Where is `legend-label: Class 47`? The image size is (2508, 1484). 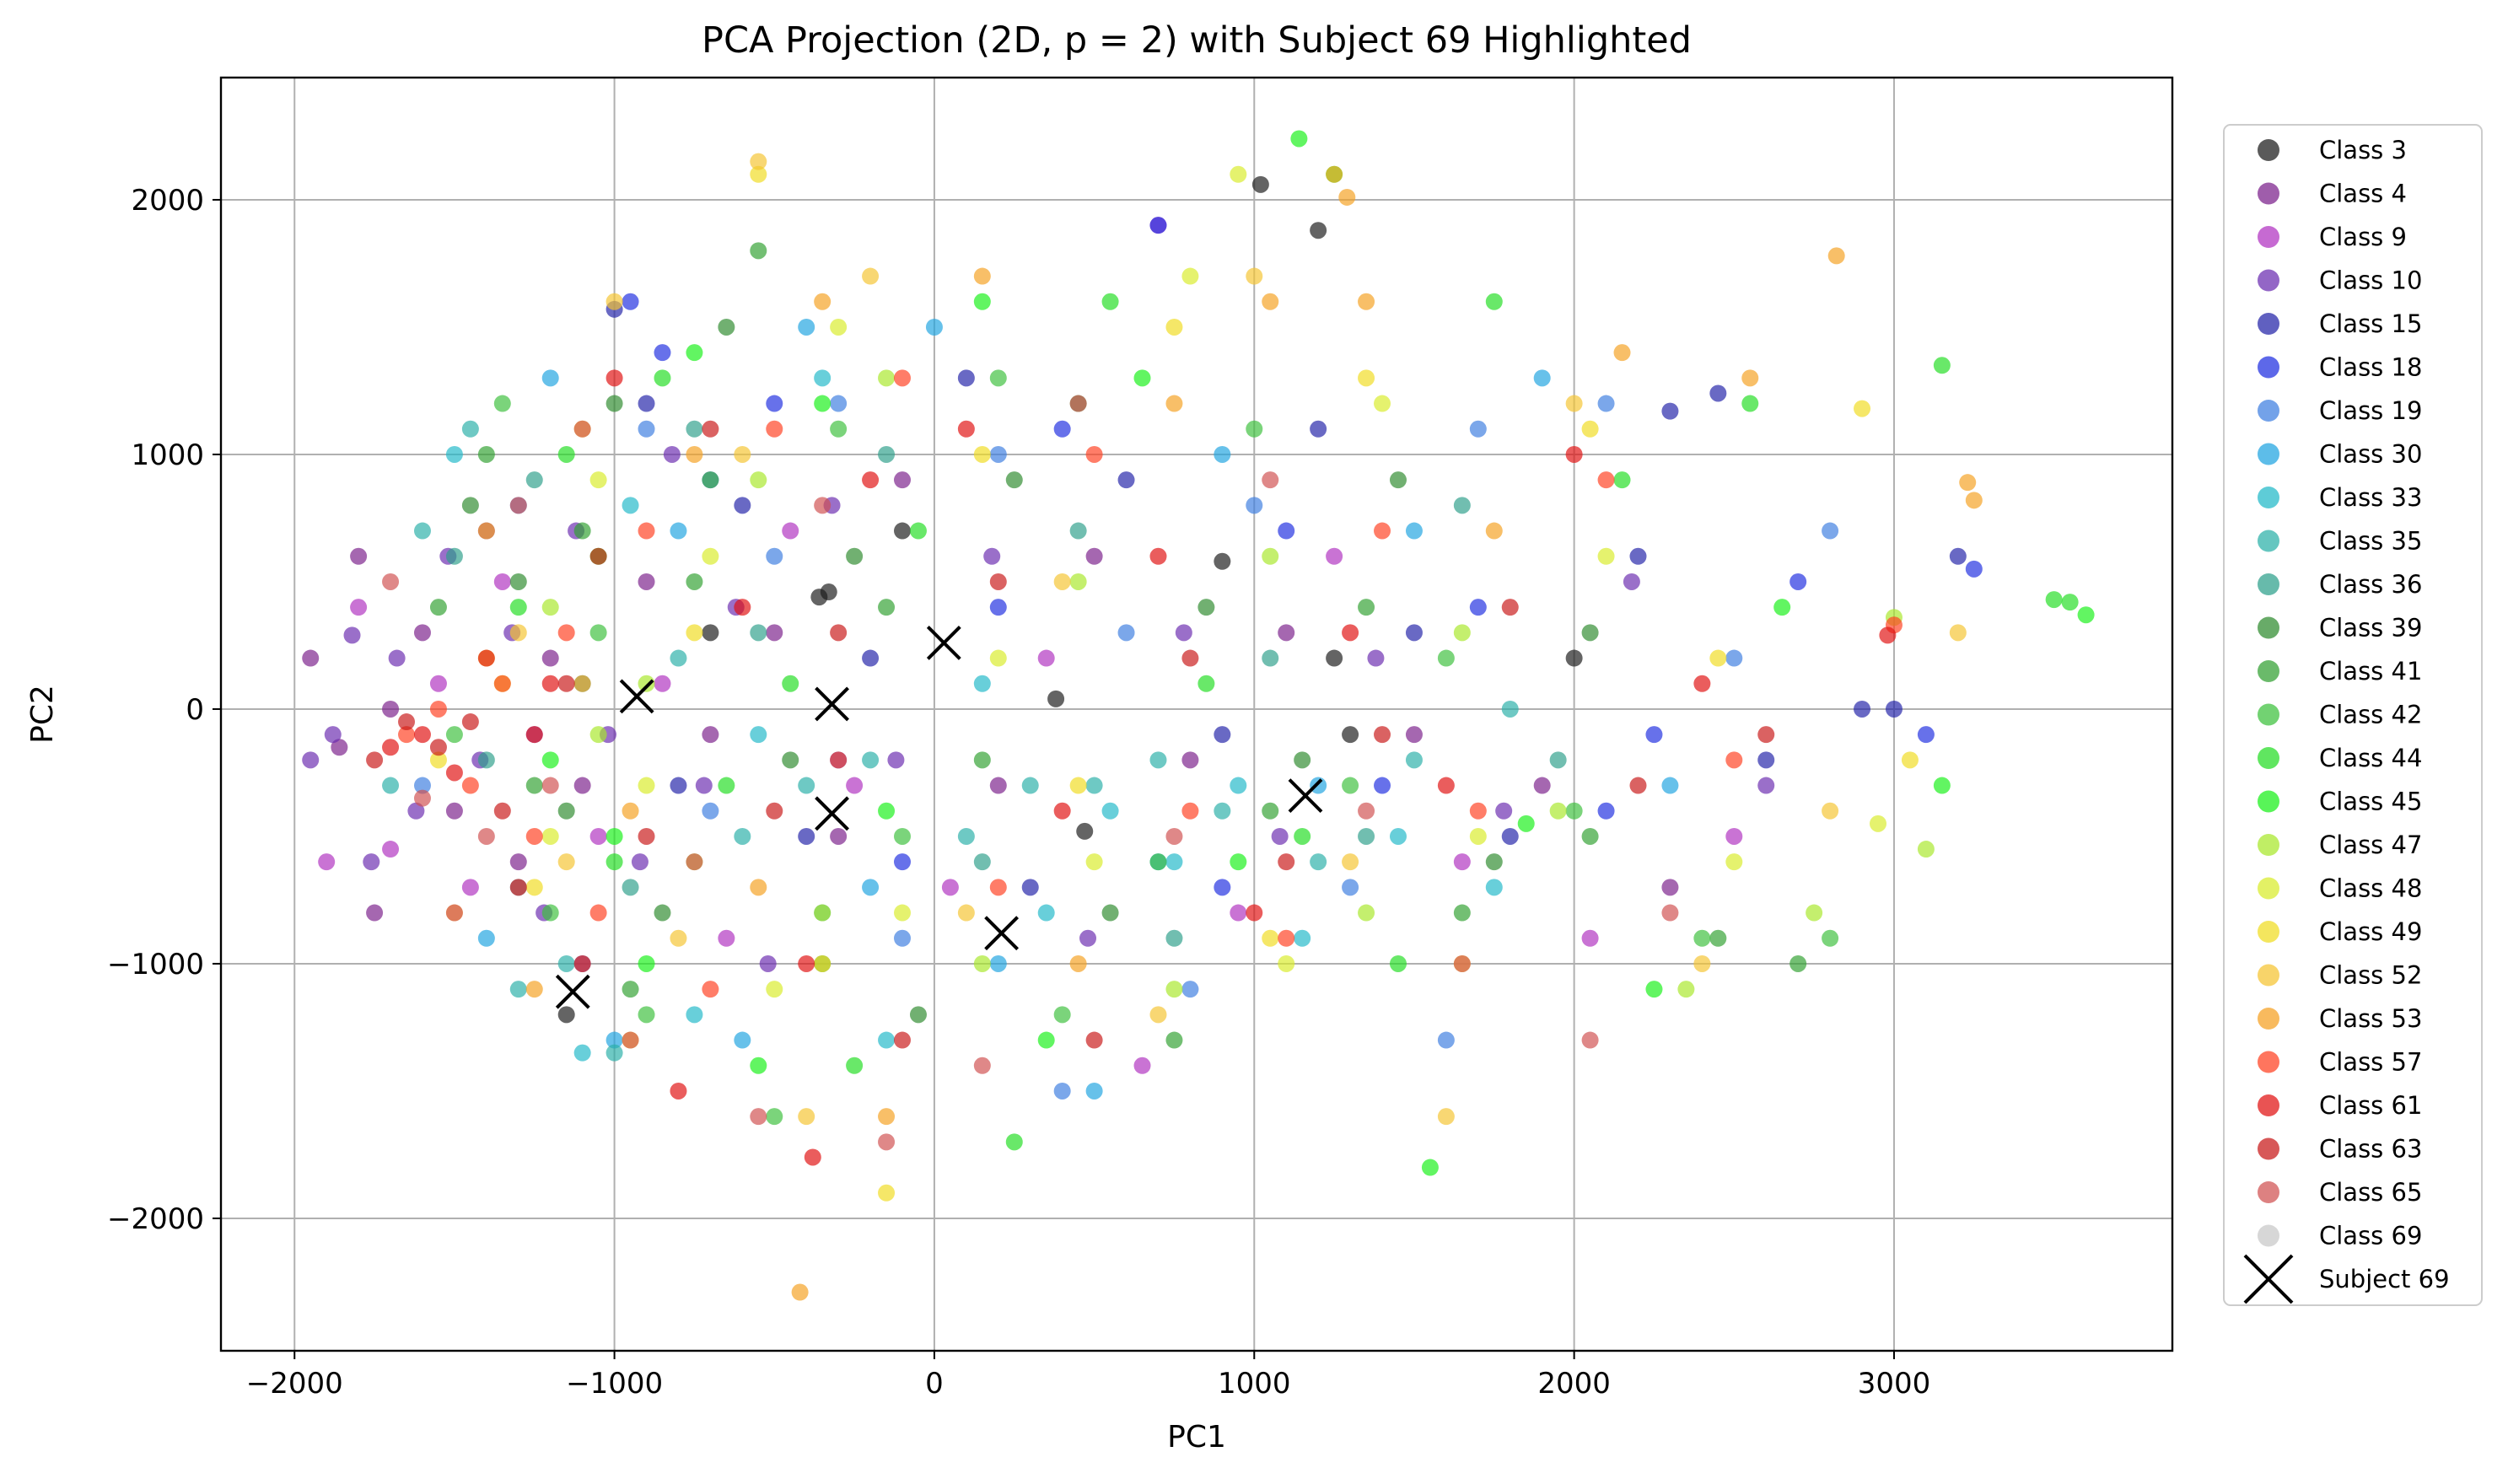
legend-label: Class 47 is located at coordinates (2370, 845).